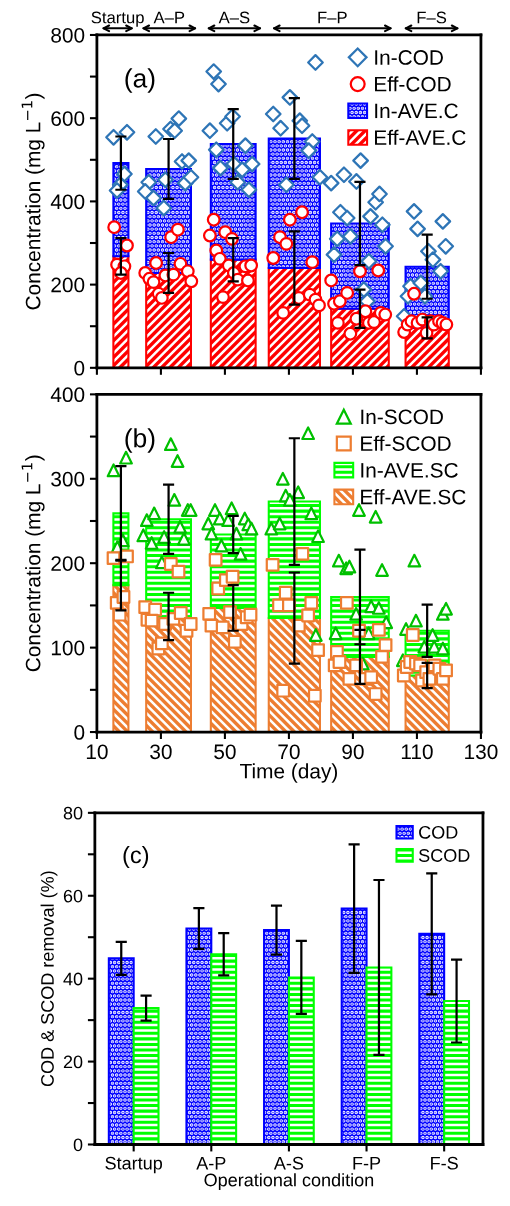  What do you see at coordinates (444, 855) in the screenshot?
I see `legend-label: SCOD` at bounding box center [444, 855].